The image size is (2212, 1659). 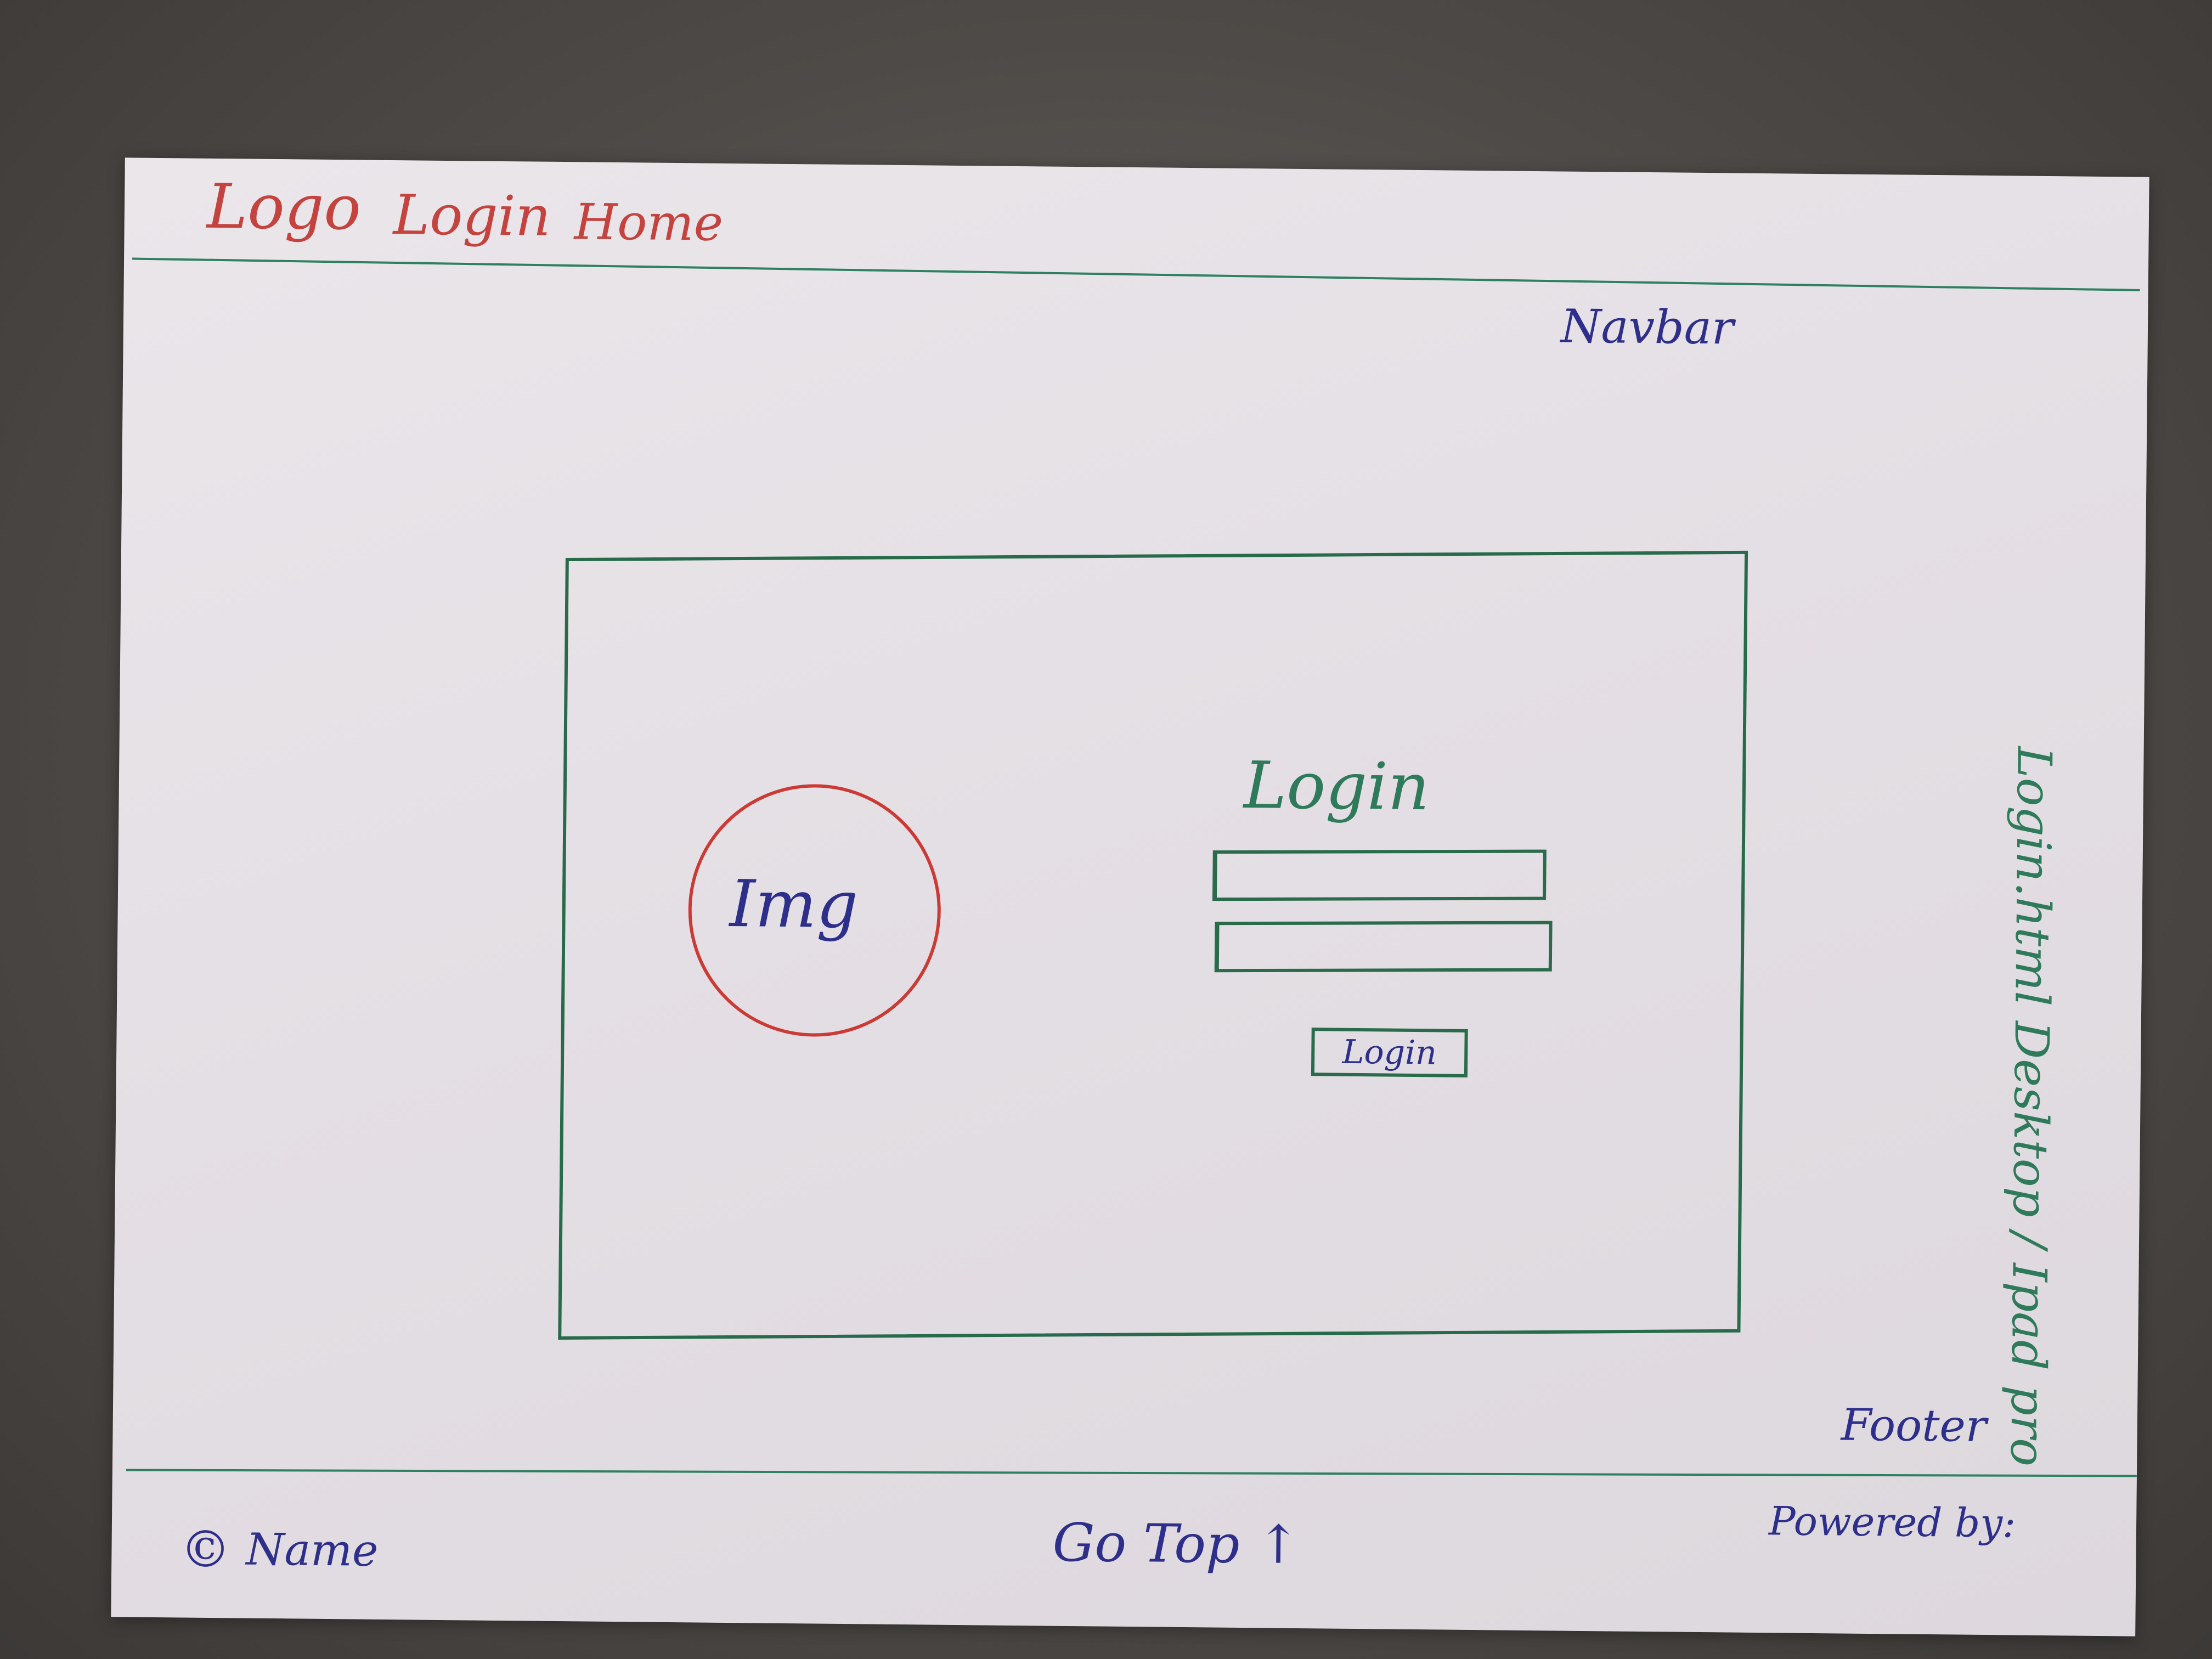 What do you see at coordinates (205, 1549) in the screenshot?
I see `copyright-icon: ©` at bounding box center [205, 1549].